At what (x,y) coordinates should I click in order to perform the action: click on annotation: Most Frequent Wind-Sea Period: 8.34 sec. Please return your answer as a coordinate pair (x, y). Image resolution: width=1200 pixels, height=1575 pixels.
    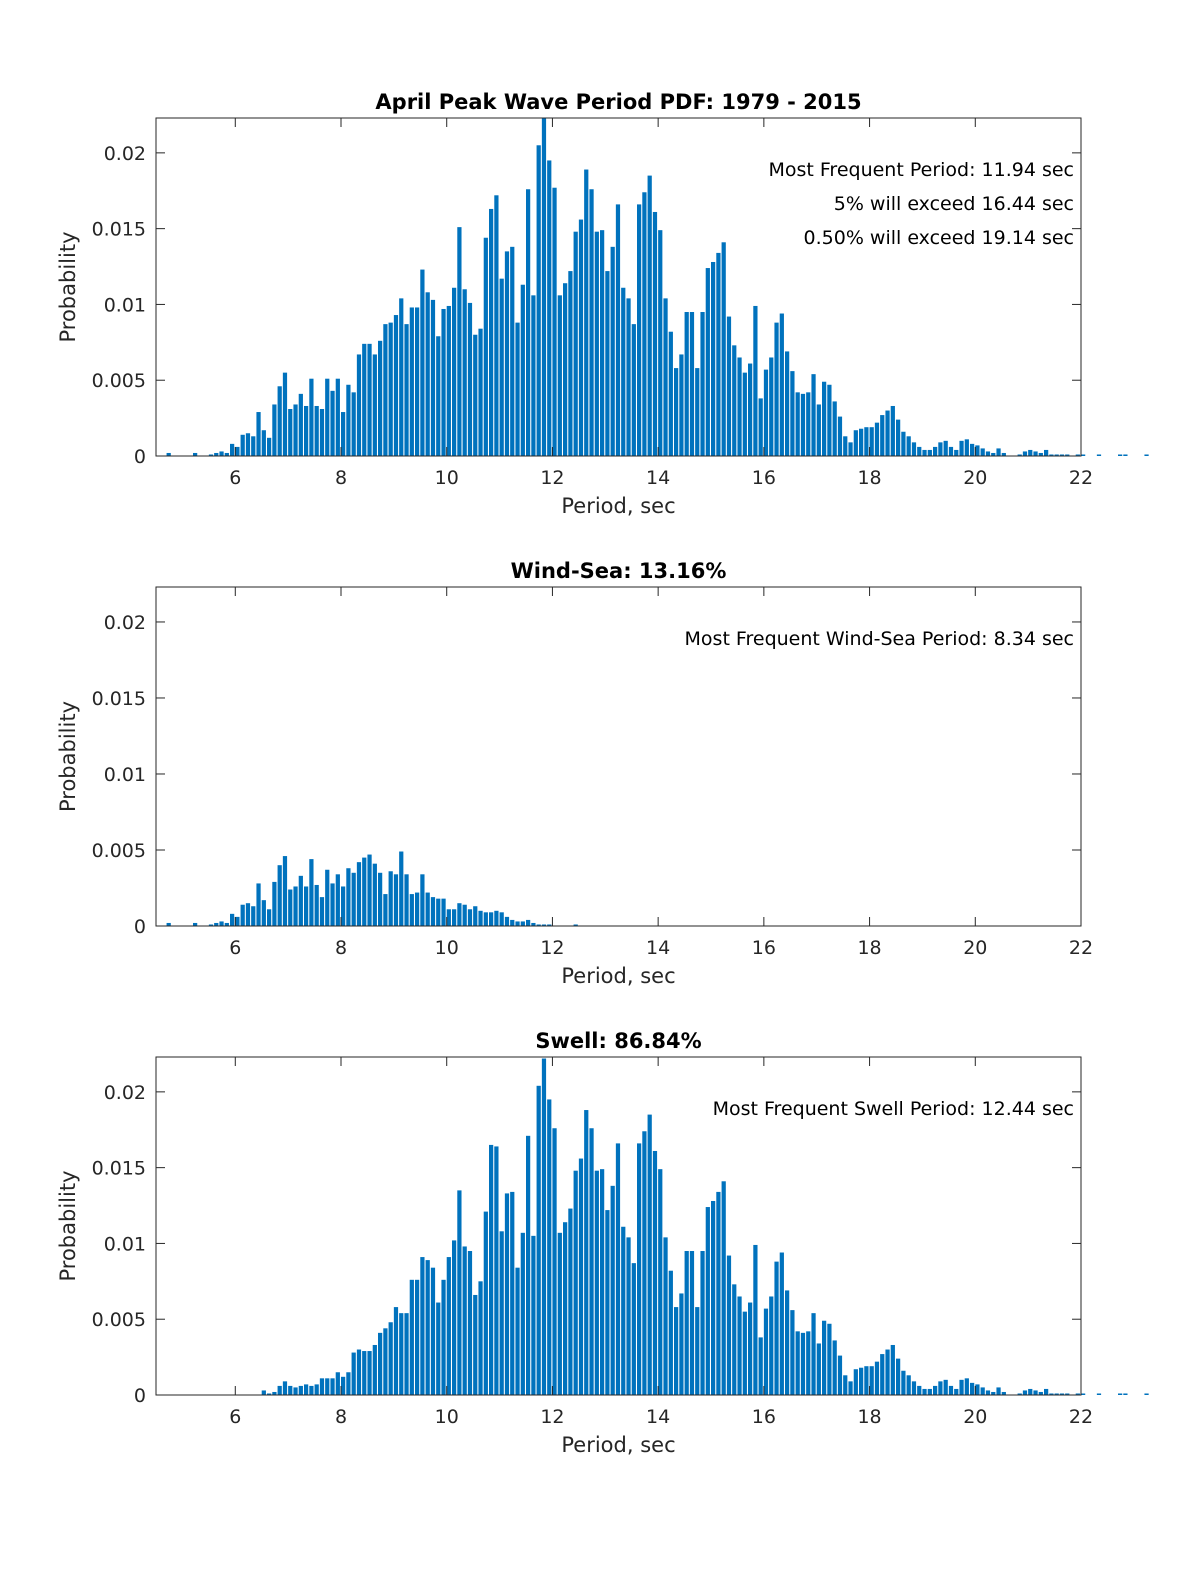
    Looking at the image, I should click on (879, 639).